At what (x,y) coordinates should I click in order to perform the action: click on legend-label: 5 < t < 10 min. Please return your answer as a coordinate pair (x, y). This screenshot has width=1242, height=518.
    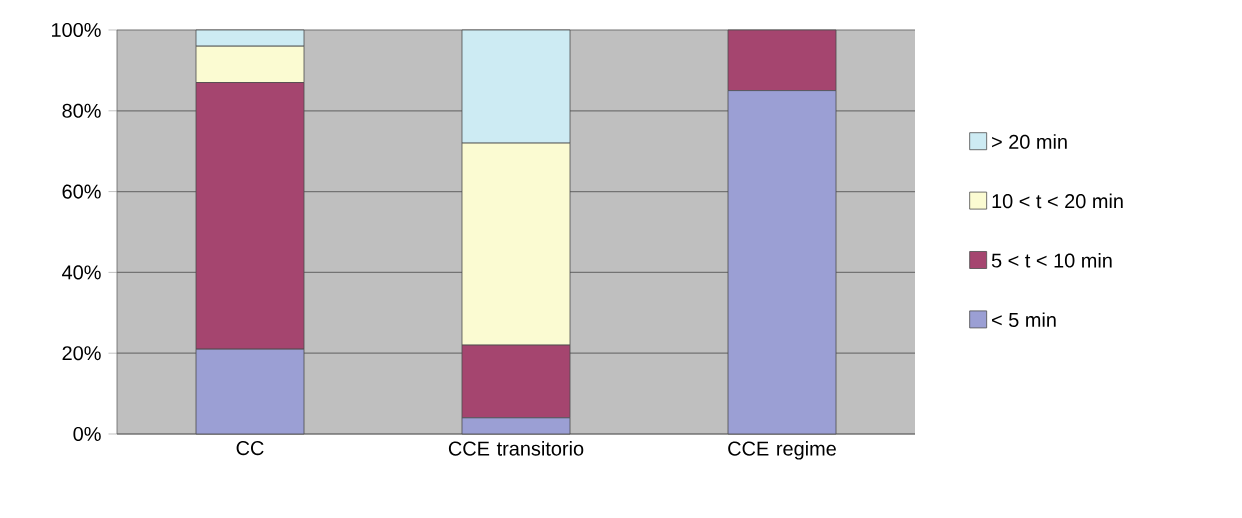
    Looking at the image, I should click on (1051, 260).